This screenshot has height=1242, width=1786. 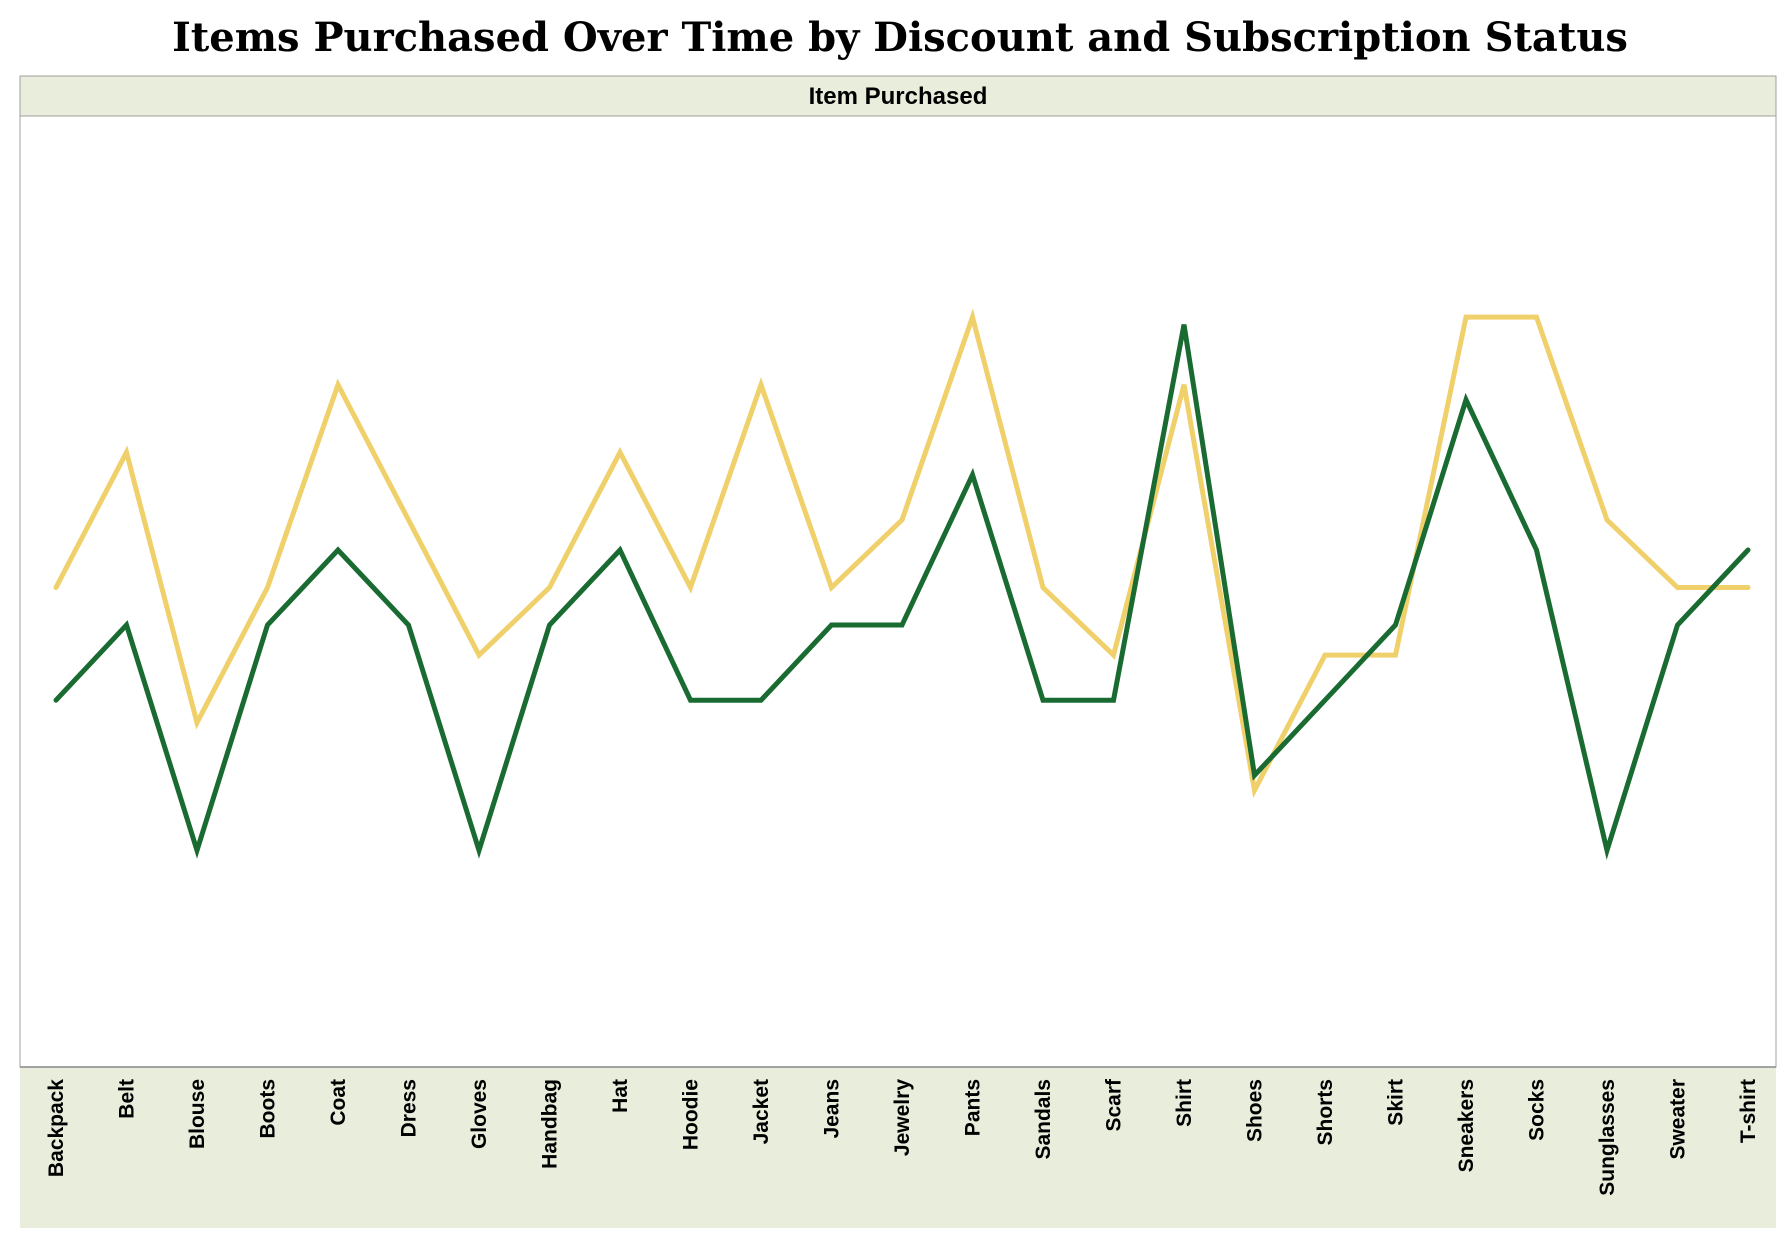 I want to click on x-tick-label: Boots, so click(x=268, y=1109).